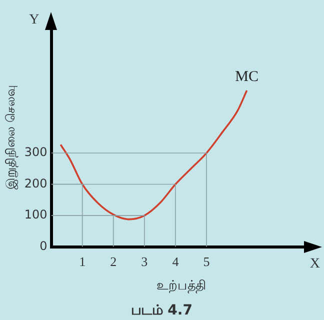 This screenshot has width=324, height=320. I want to click on text: X, so click(315, 264).